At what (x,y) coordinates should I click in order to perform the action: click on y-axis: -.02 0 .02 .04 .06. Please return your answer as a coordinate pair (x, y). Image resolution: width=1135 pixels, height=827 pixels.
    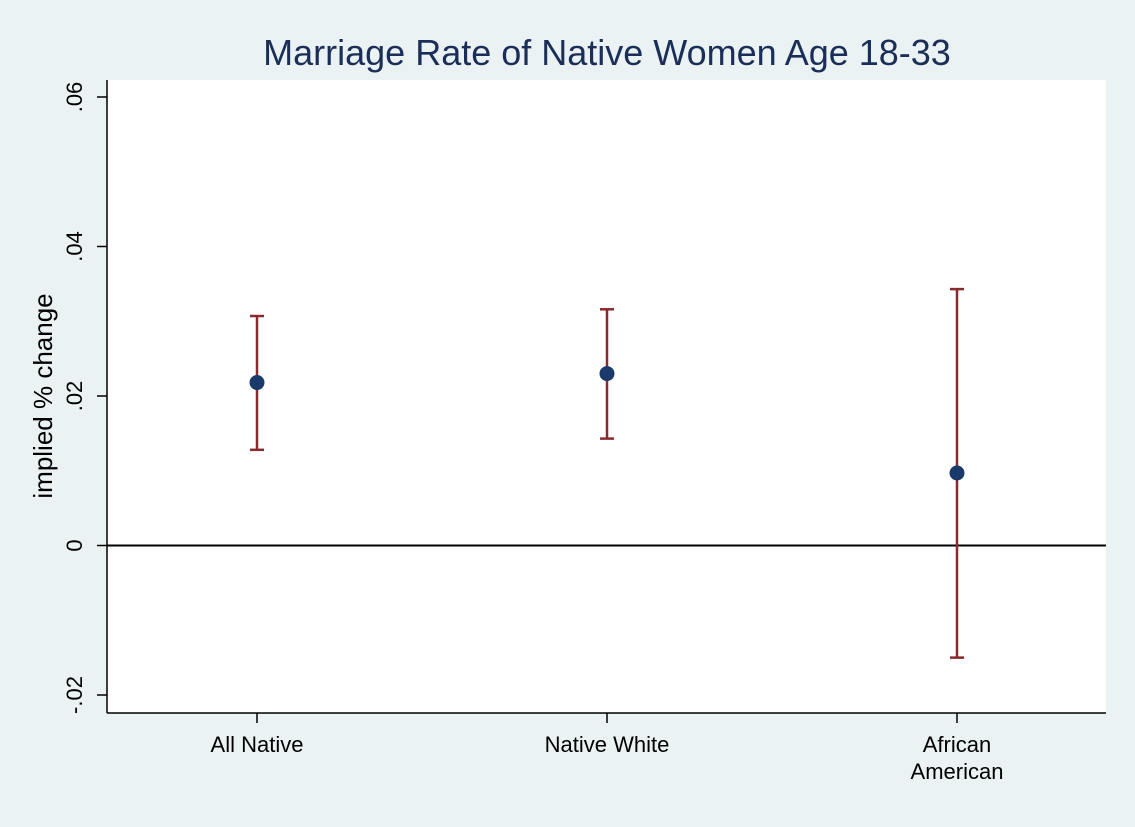
    Looking at the image, I should click on (84, 397).